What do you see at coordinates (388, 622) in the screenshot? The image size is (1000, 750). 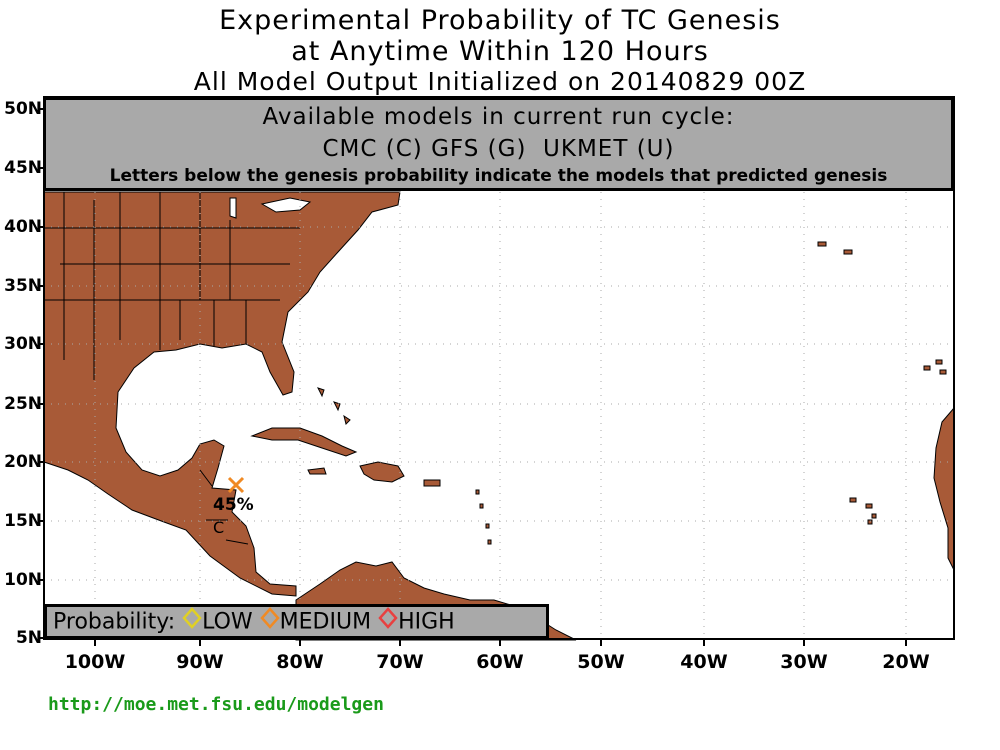 I see `high-diamond-icon` at bounding box center [388, 622].